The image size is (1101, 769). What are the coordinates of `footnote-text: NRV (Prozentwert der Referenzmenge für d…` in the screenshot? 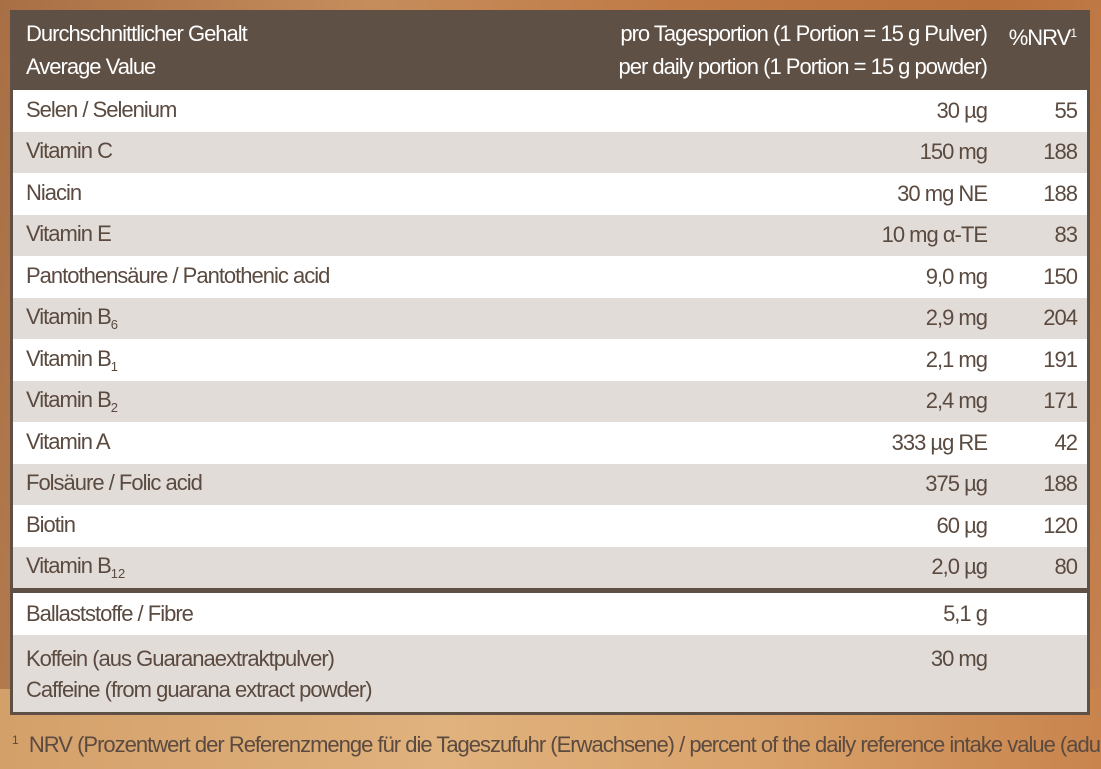 It's located at (564, 744).